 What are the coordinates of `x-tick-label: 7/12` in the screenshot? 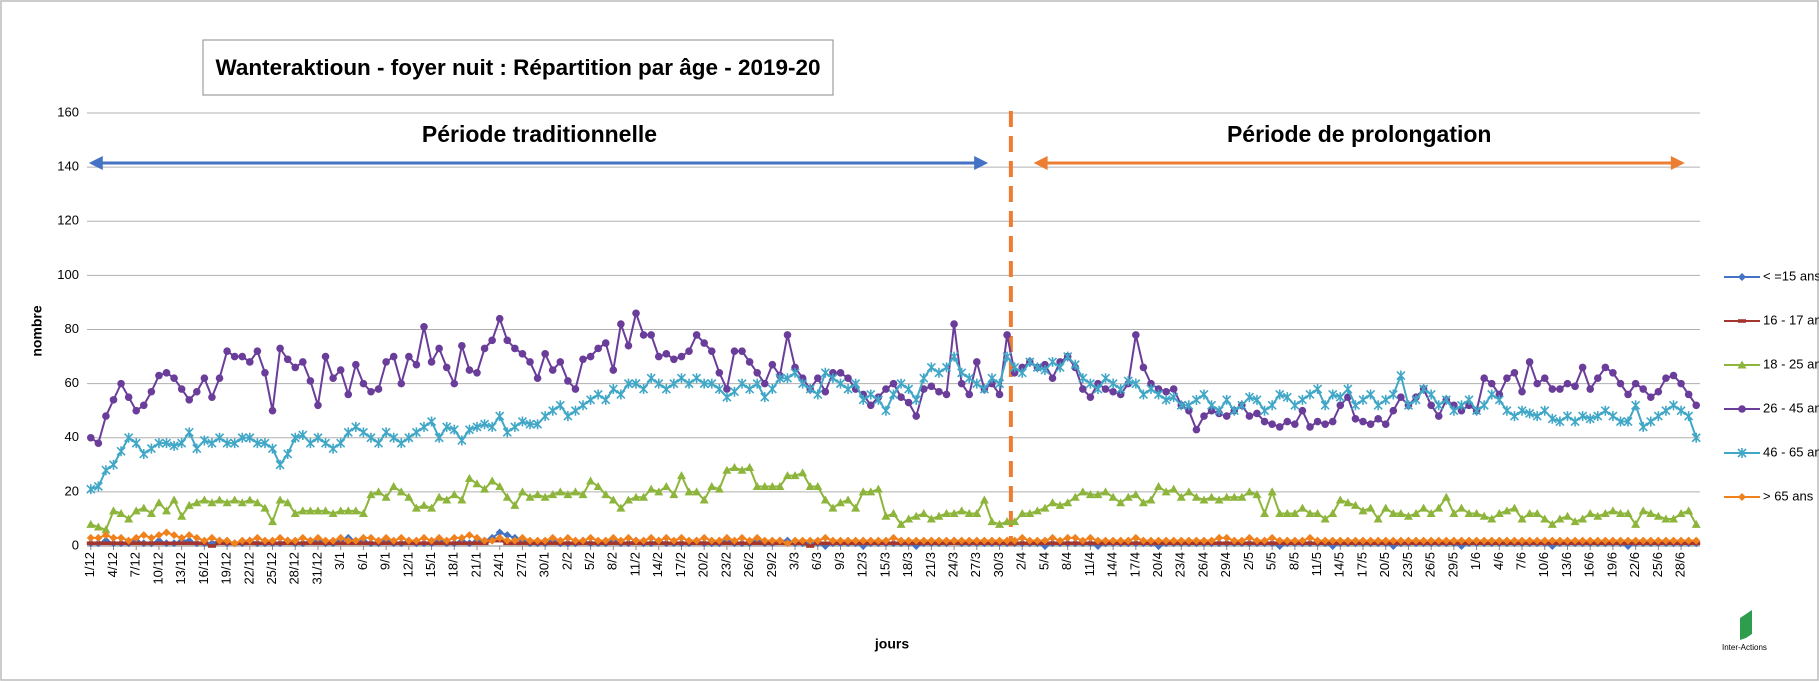 It's located at (135, 564).